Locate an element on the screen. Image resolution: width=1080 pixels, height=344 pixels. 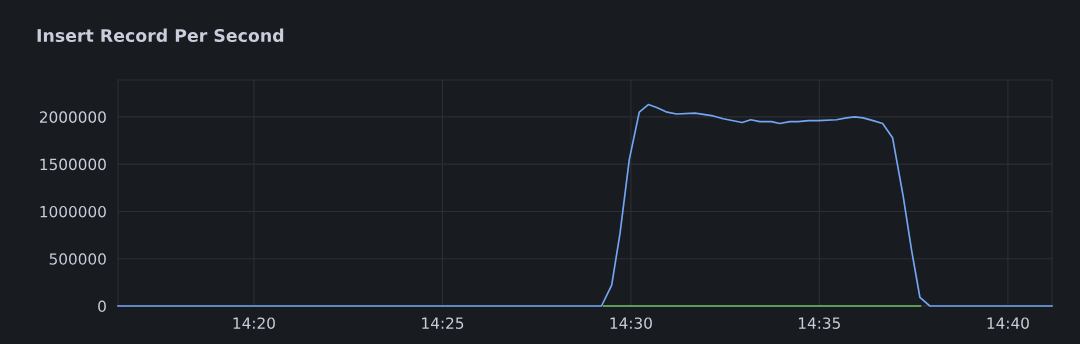
y-tick-label: 1500000 is located at coordinates (73, 164).